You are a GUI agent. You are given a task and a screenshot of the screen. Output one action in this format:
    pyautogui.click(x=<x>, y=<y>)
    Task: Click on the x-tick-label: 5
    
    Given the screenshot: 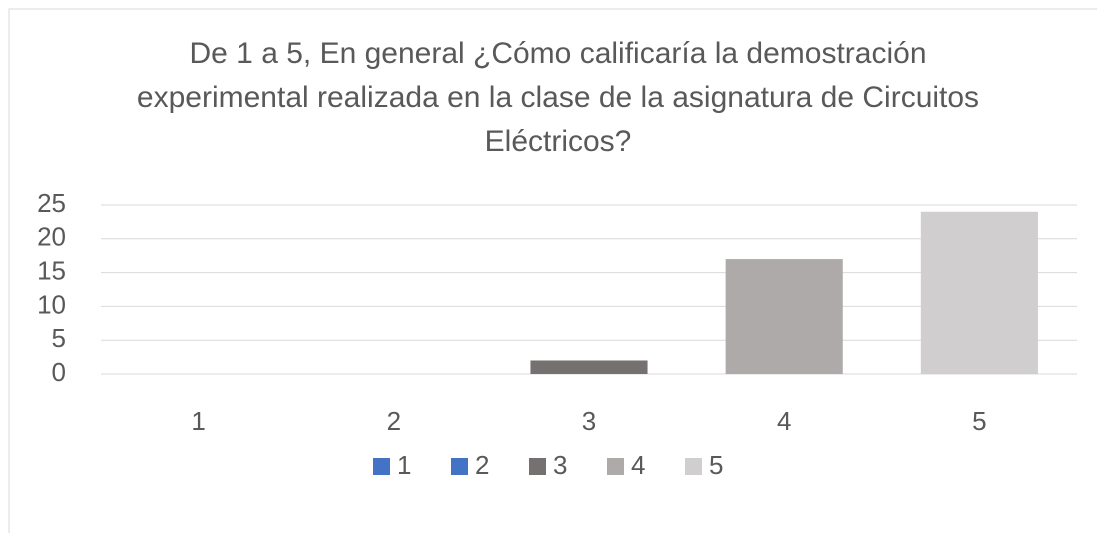 What is the action you would take?
    pyautogui.click(x=979, y=421)
    